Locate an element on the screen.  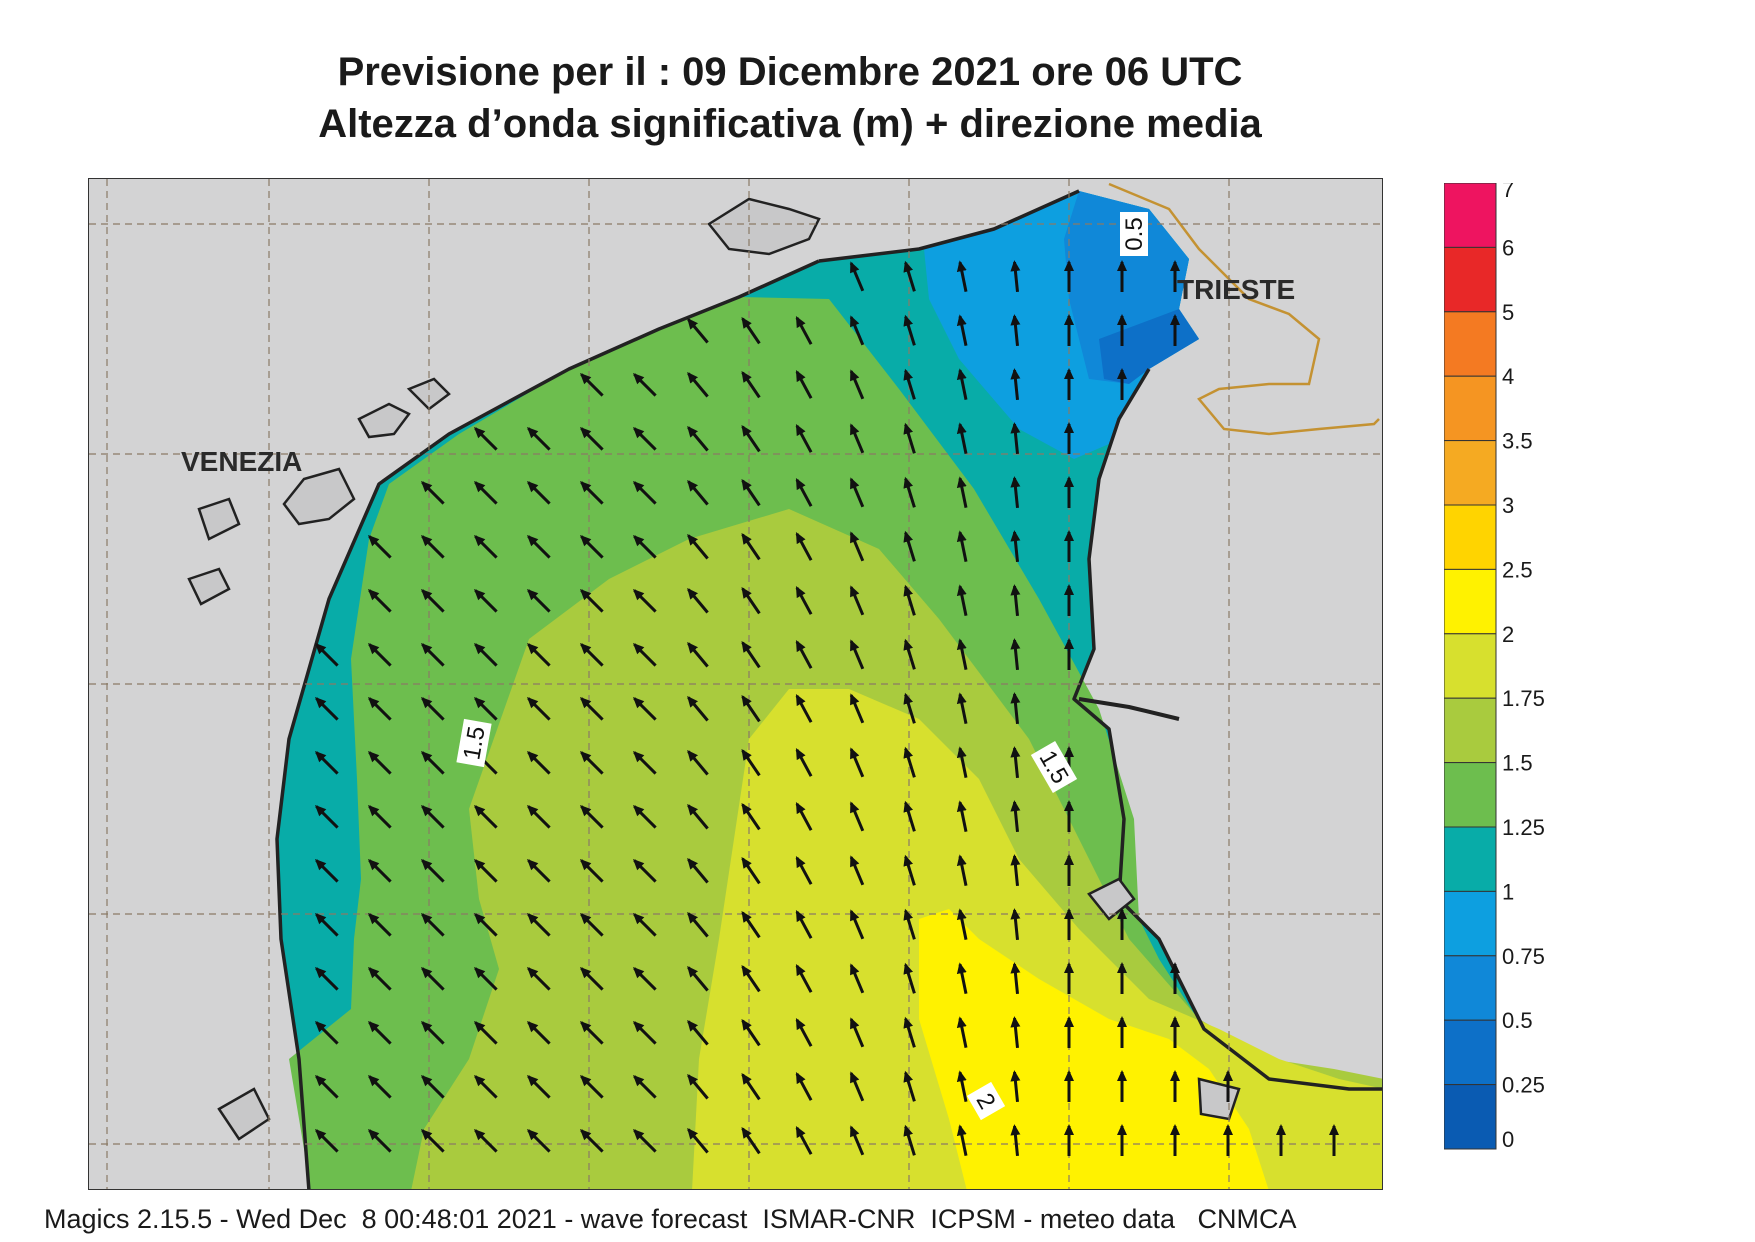
legend-label: 3 is located at coordinates (1508, 505).